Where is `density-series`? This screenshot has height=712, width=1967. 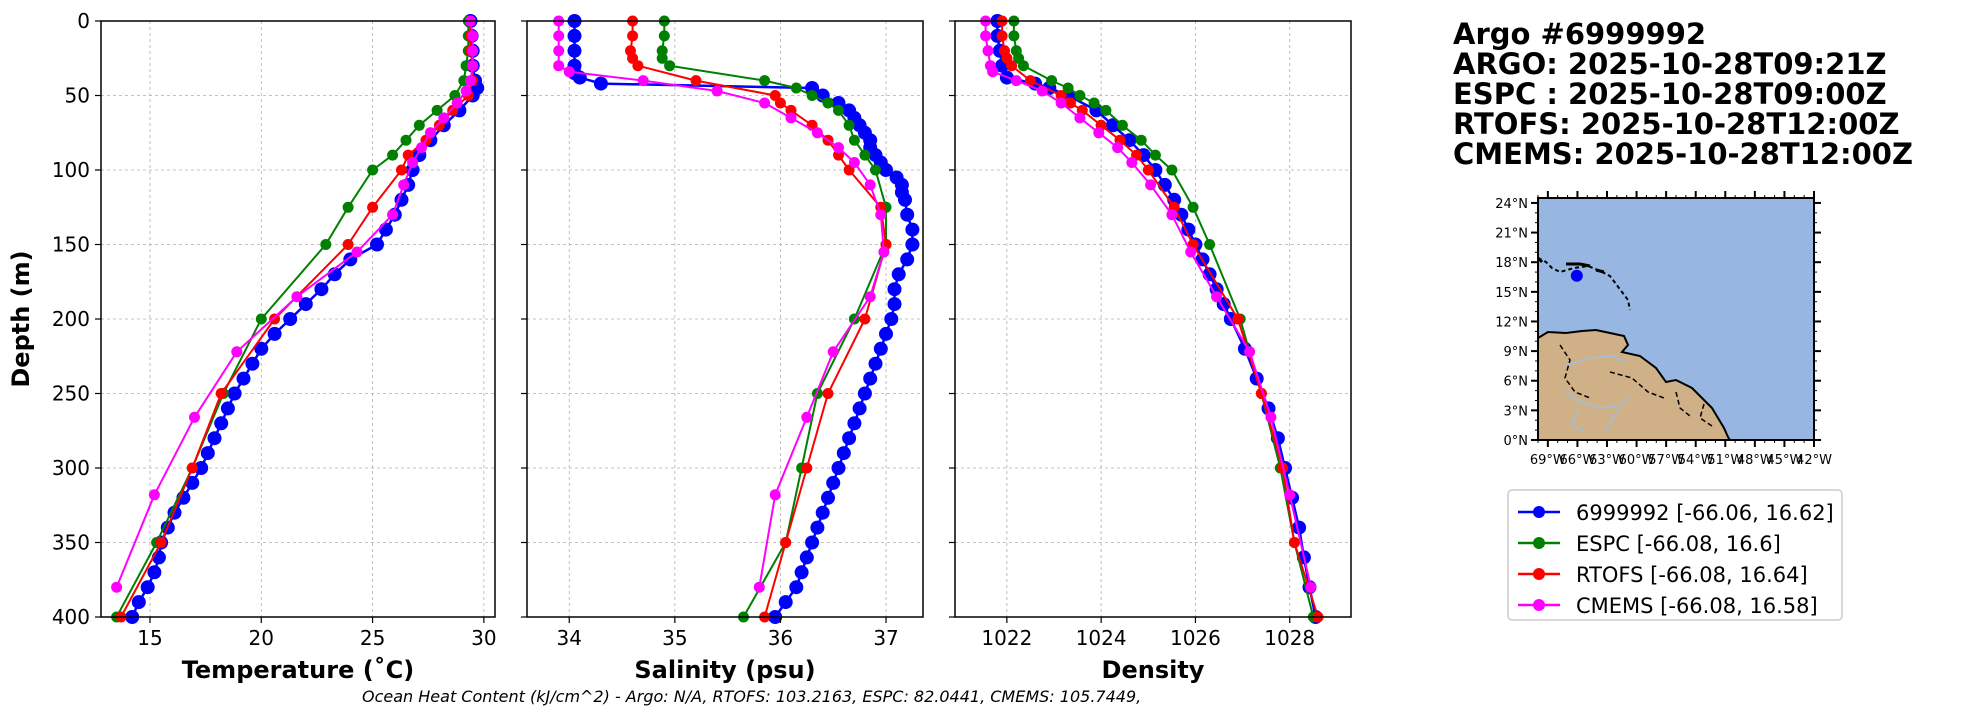 density-series is located at coordinates (1152, 319).